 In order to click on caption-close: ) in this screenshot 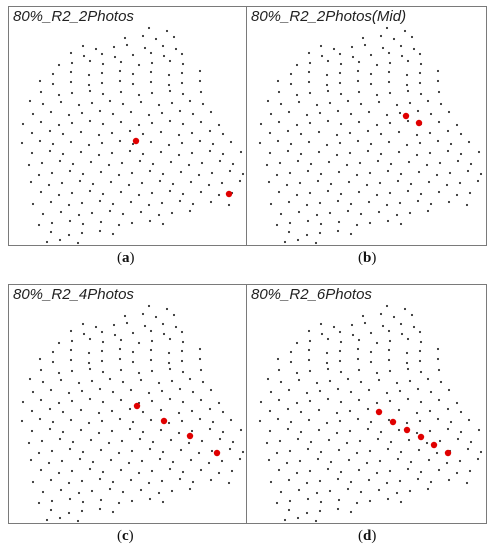, I will do `click(374, 536)`.